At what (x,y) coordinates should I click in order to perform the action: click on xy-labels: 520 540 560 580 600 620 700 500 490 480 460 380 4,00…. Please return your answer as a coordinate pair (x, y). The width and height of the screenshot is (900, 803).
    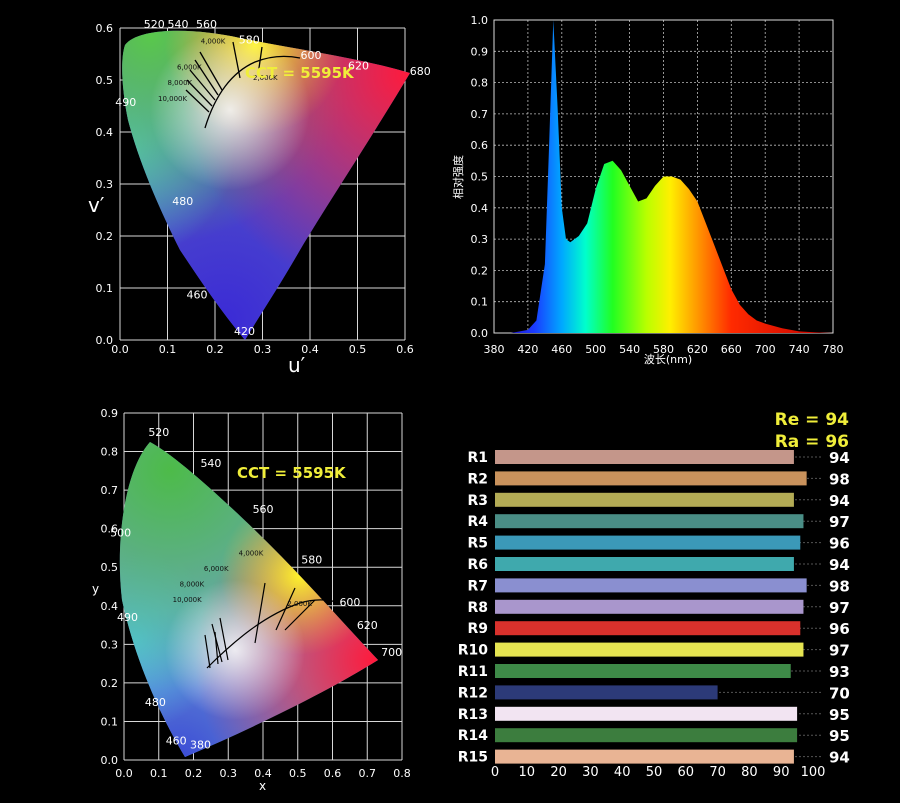
    Looking at the image, I should click on (256, 588).